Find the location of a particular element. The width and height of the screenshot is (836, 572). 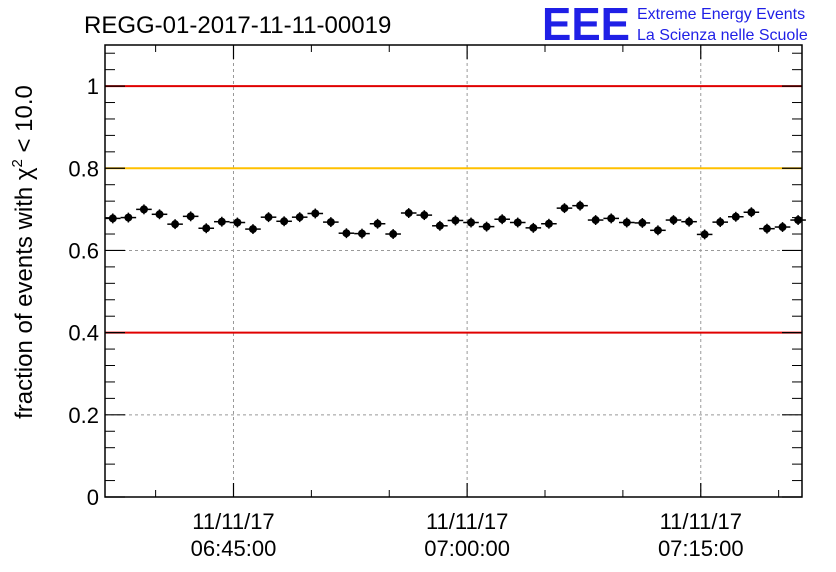

y-axis-label-suffix: < 10.0 is located at coordinates (24, 122).